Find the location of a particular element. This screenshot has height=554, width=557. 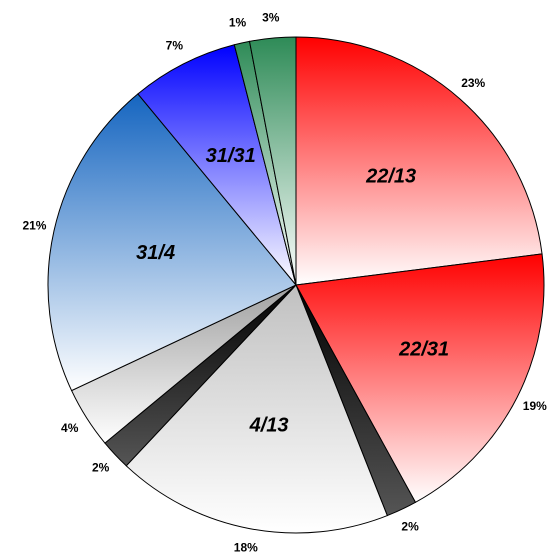

value-label: 4% is located at coordinates (70, 428).